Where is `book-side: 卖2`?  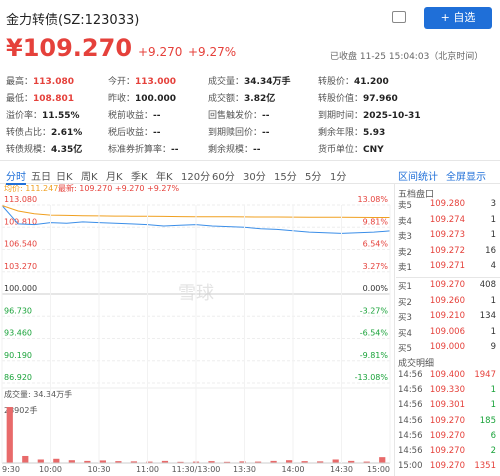
book-side: 卖2 is located at coordinates (405, 252).